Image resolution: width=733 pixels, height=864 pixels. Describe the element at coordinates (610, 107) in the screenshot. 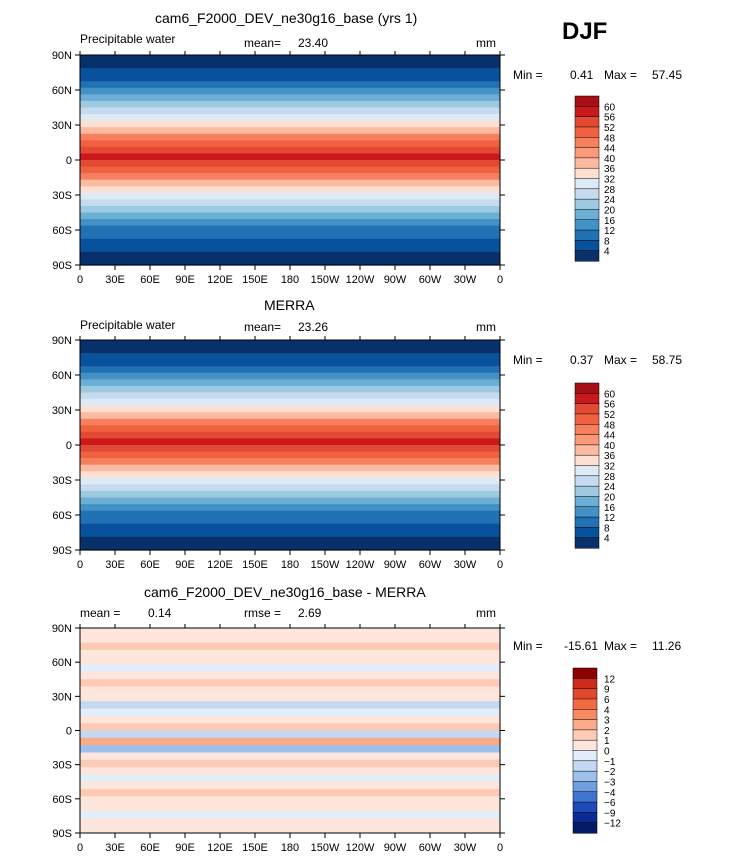

I see `colorbar-label: 60` at that location.